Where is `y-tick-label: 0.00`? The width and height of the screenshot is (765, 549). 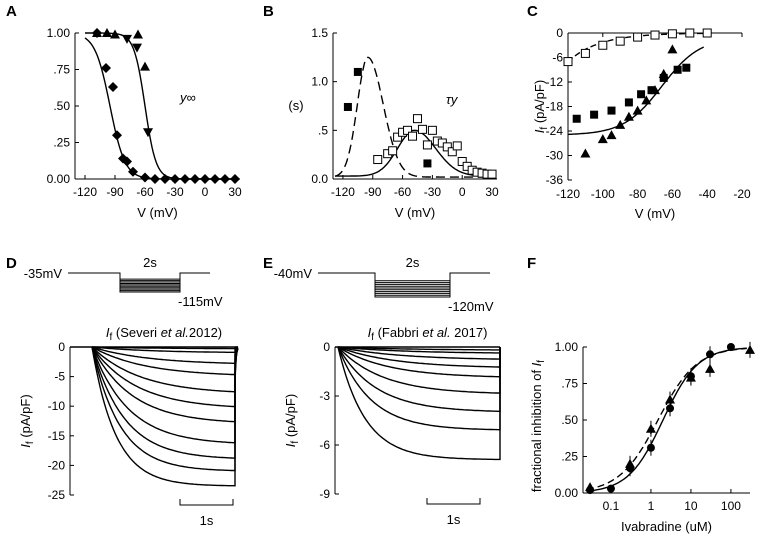
y-tick-label: 0.00 is located at coordinates (567, 493).